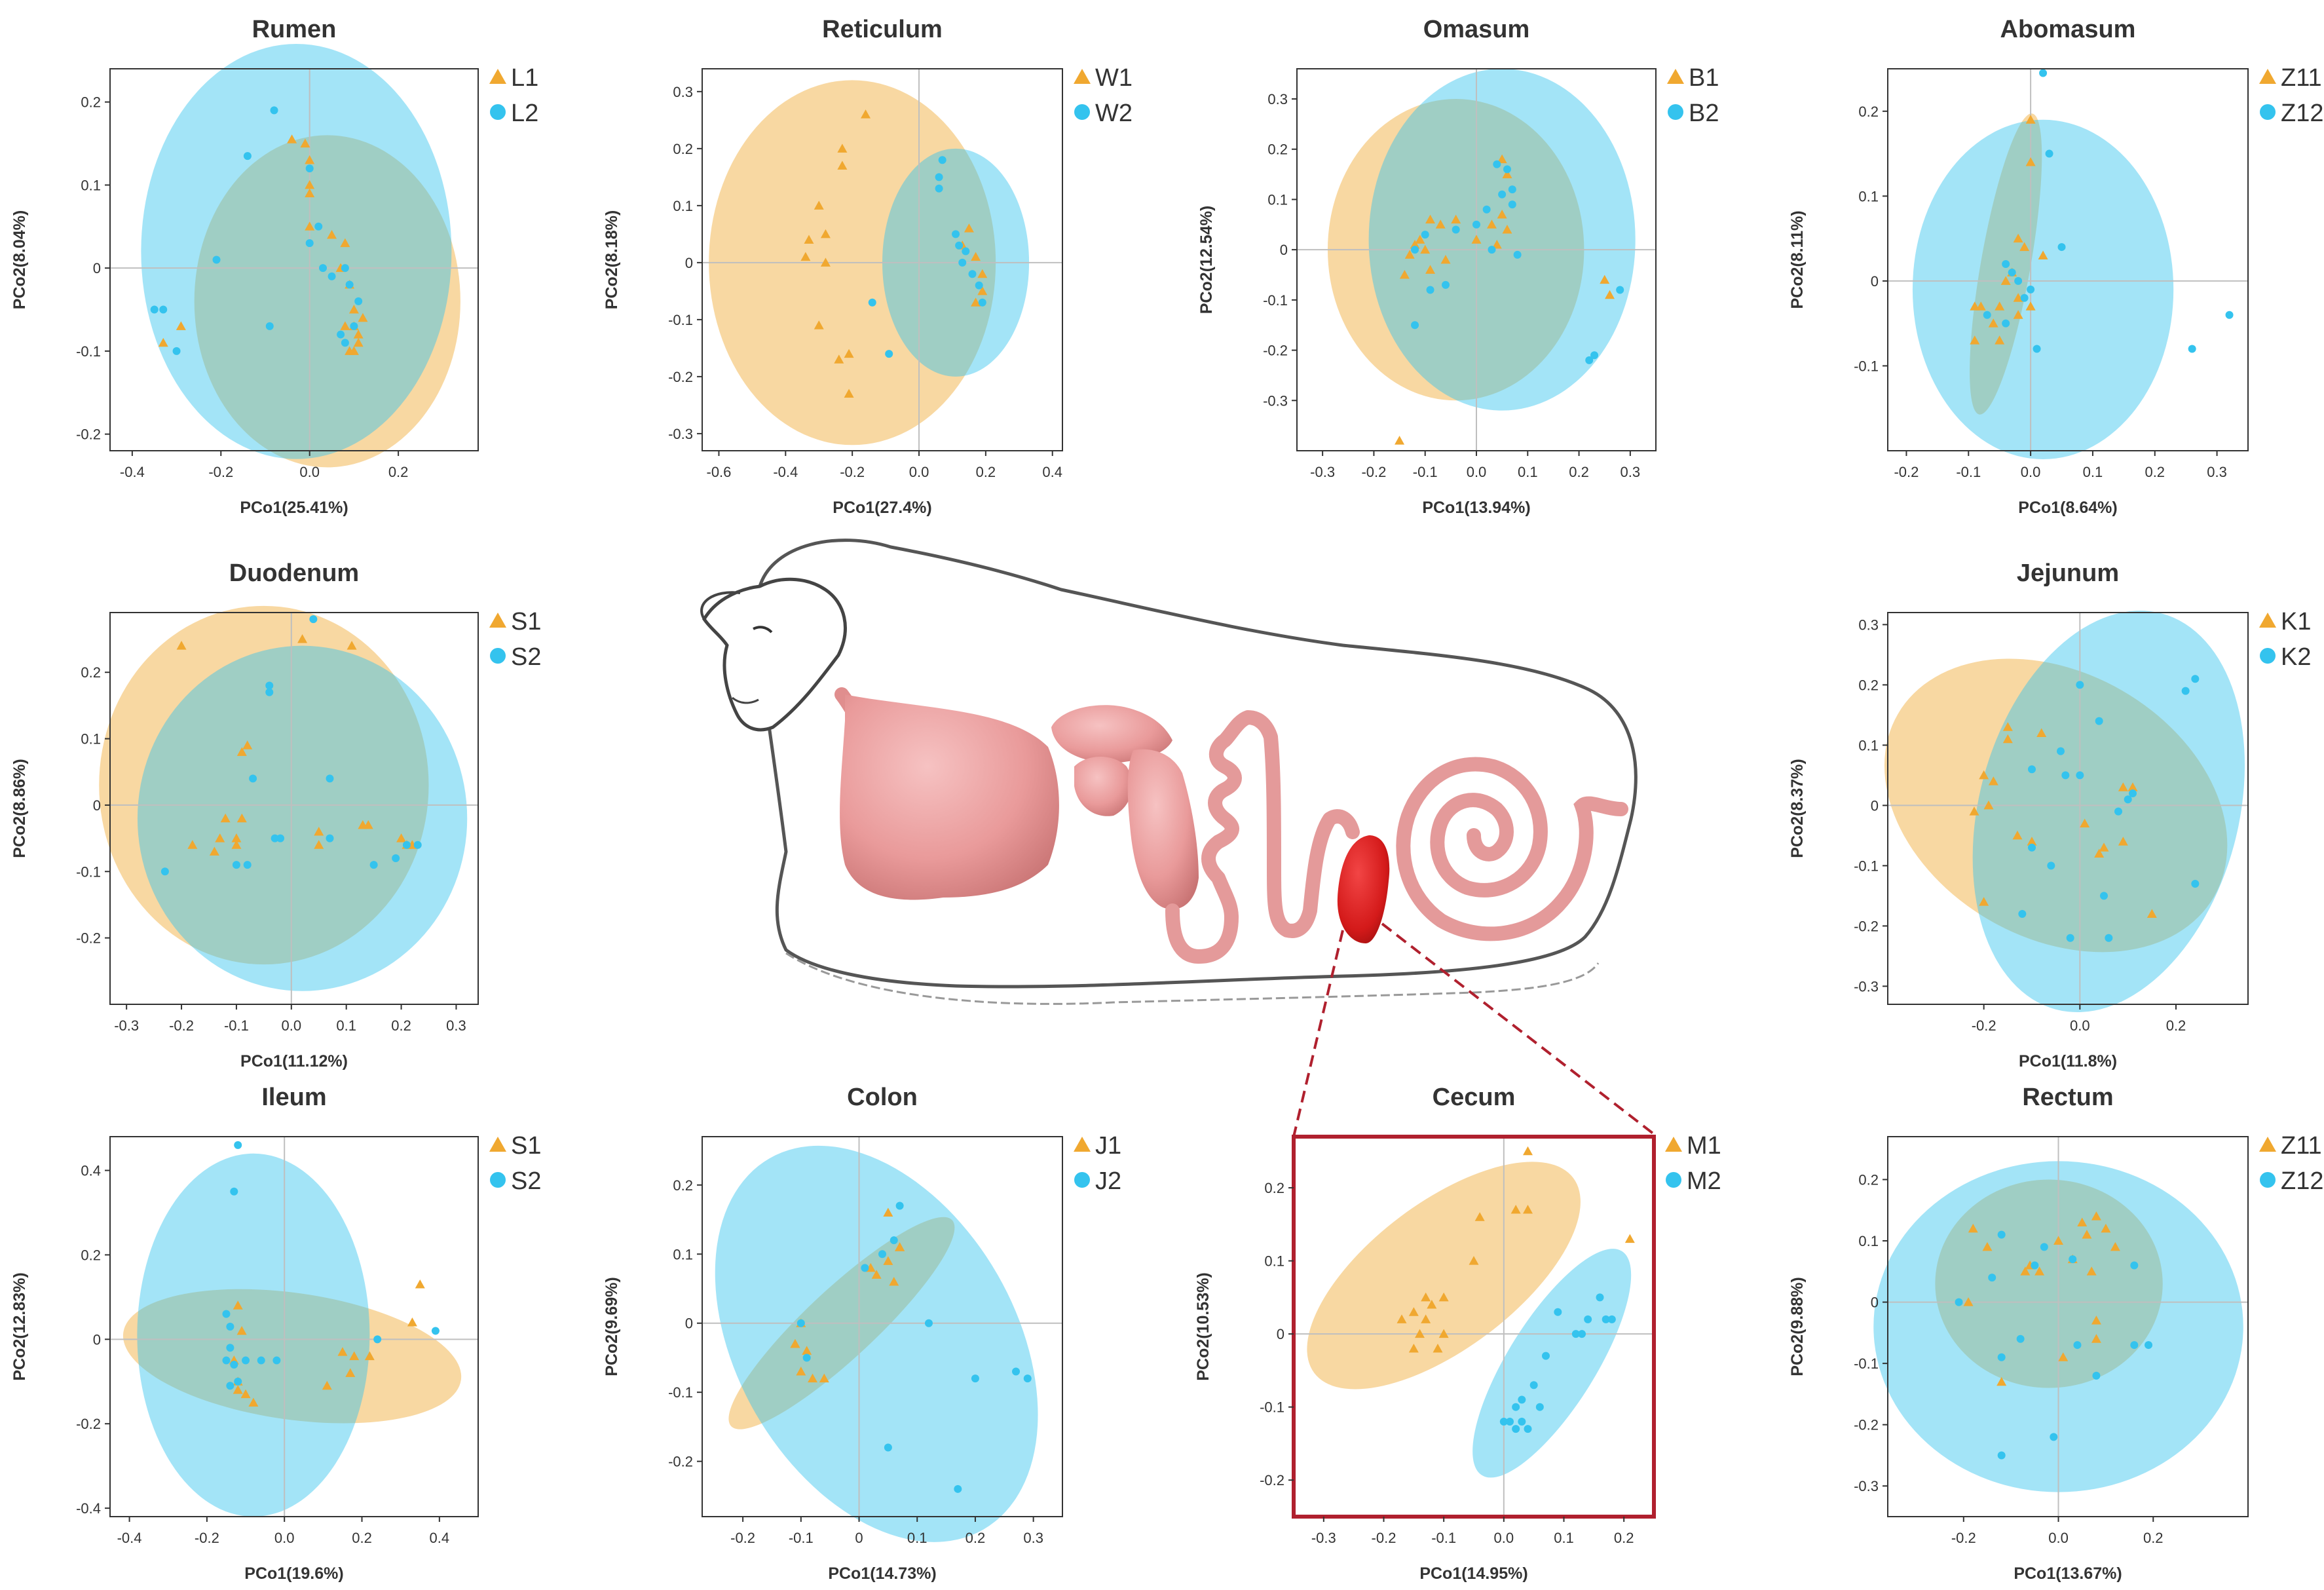  I want to click on legend-marker-z11, so click(2267, 1144).